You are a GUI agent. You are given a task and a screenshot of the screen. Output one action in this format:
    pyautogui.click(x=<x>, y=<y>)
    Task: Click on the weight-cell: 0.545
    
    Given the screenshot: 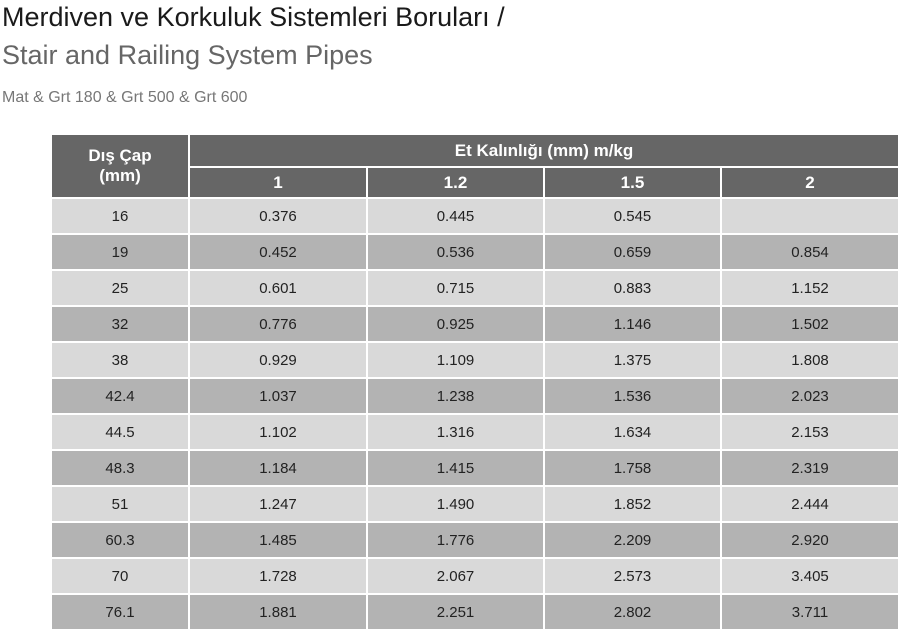 What is the action you would take?
    pyautogui.click(x=632, y=216)
    